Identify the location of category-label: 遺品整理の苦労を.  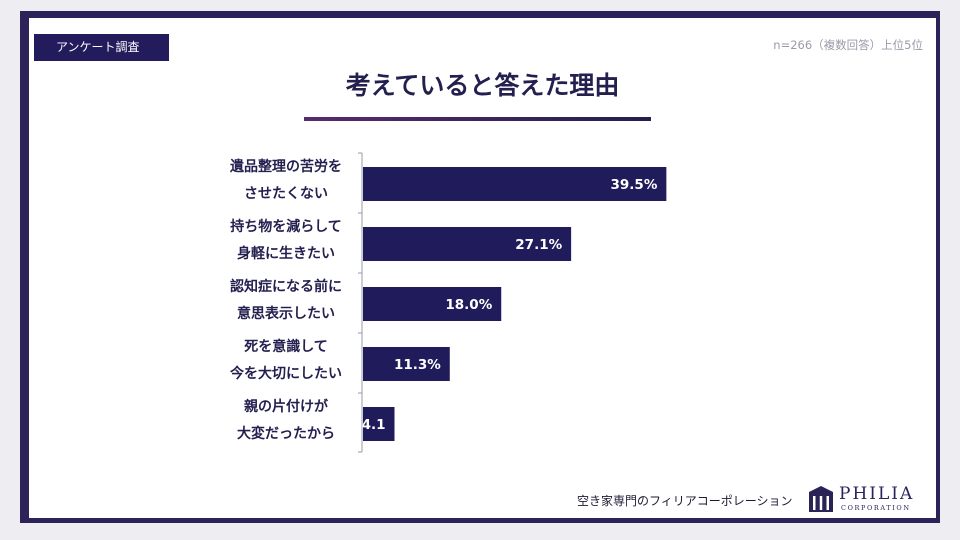
(286, 166).